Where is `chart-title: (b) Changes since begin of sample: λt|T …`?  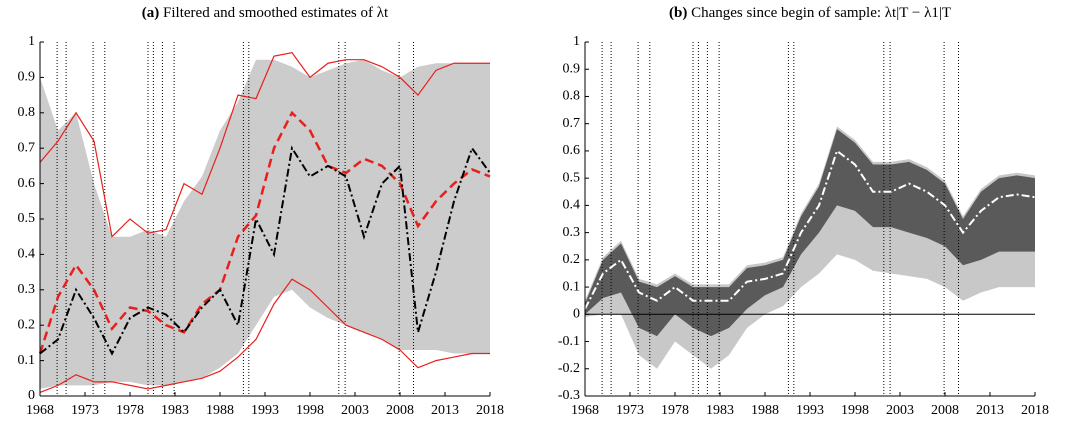
chart-title: (b) Changes since begin of sample: λt|T … is located at coordinates (810, 13).